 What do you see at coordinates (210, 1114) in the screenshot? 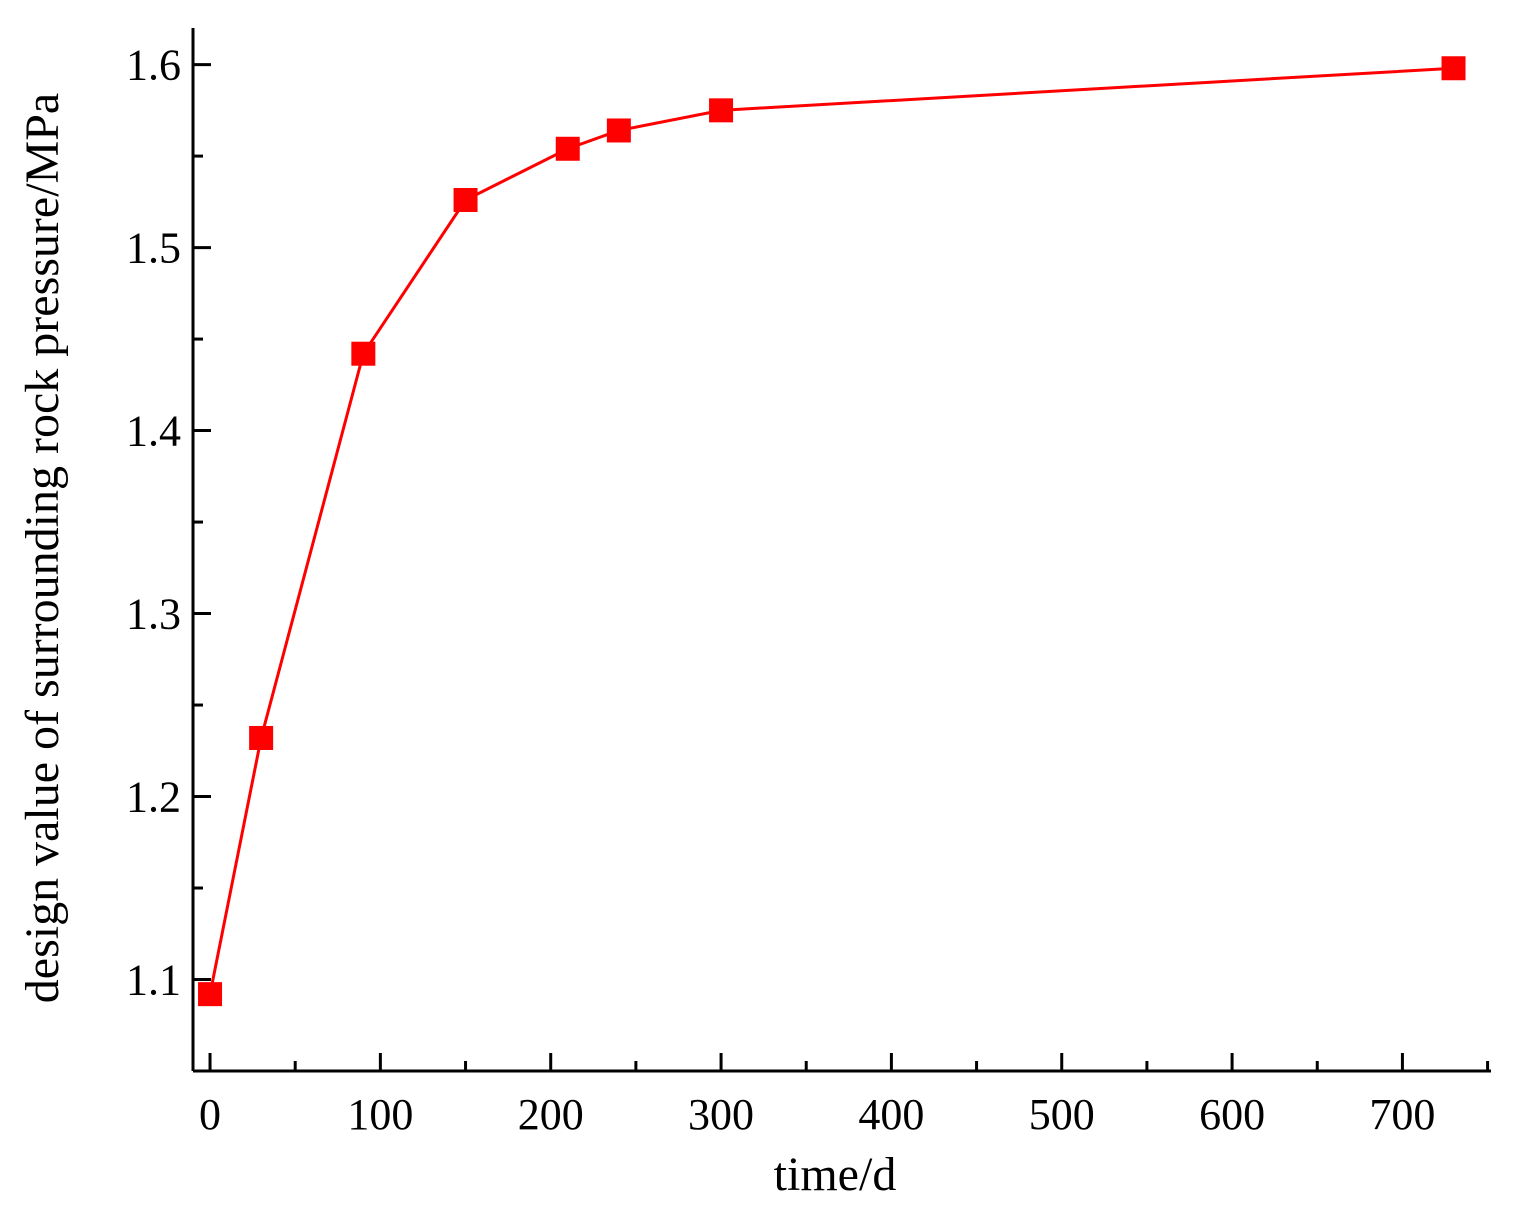
I see `x-tick-label: 0` at bounding box center [210, 1114].